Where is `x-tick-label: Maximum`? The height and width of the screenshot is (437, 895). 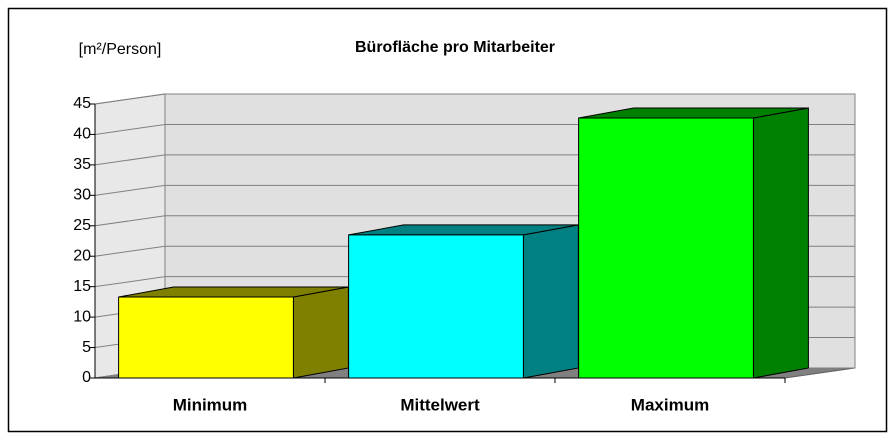
x-tick-label: Maximum is located at coordinates (670, 404).